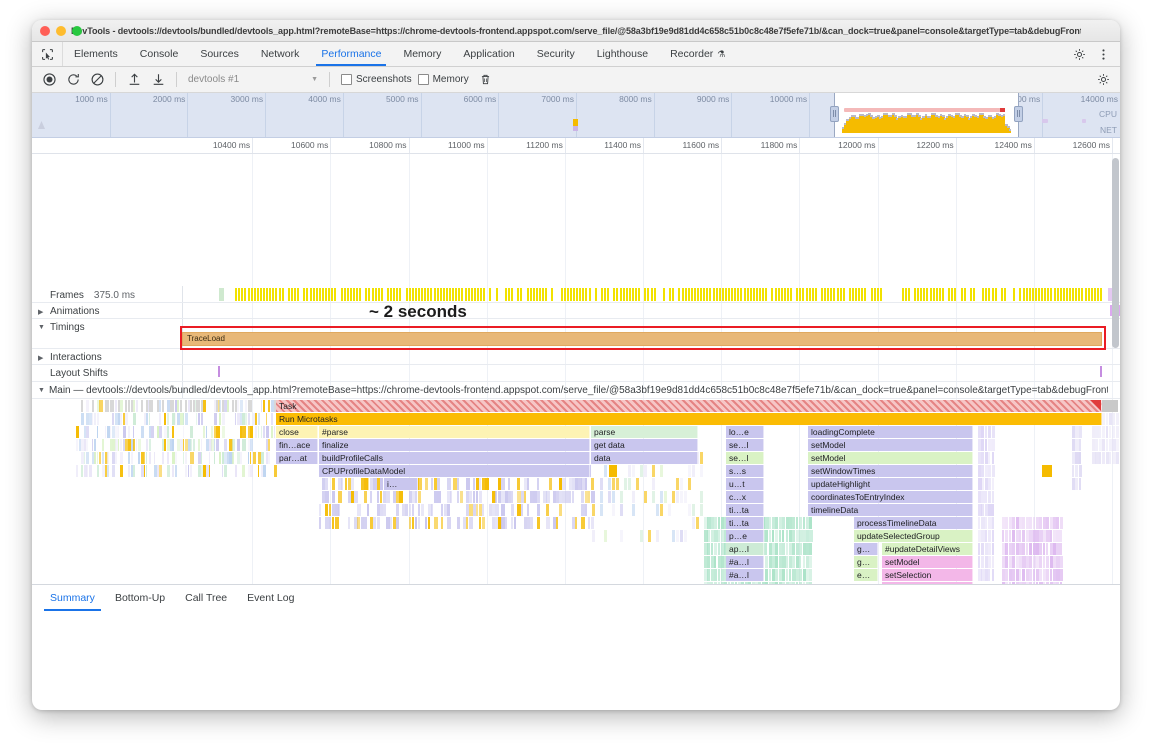 The width and height of the screenshot is (1152, 746). What do you see at coordinates (67, 327) in the screenshot?
I see `track-label-timings-text: Timings` at bounding box center [67, 327].